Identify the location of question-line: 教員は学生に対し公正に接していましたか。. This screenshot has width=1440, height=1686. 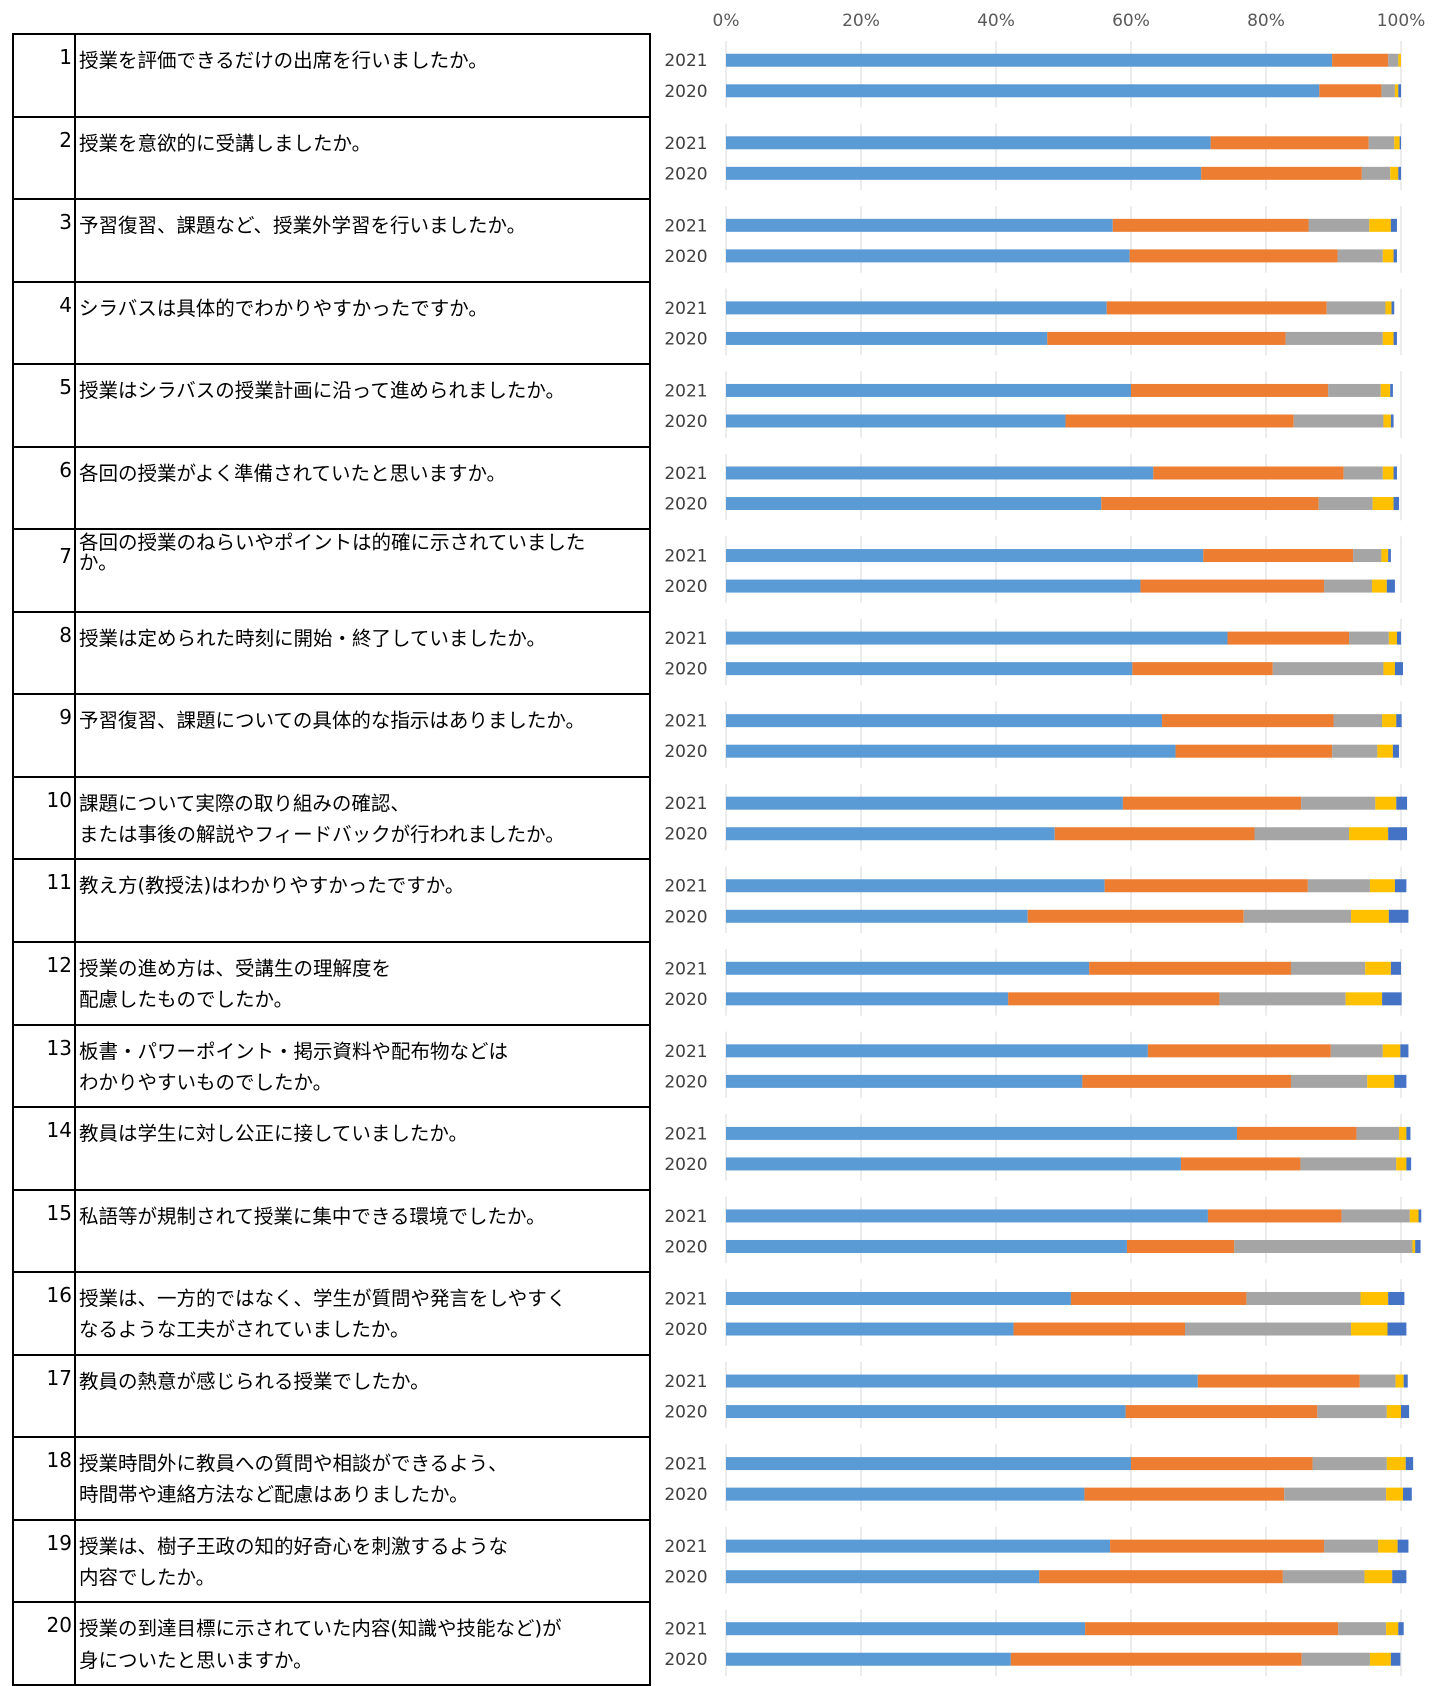
(274, 1134).